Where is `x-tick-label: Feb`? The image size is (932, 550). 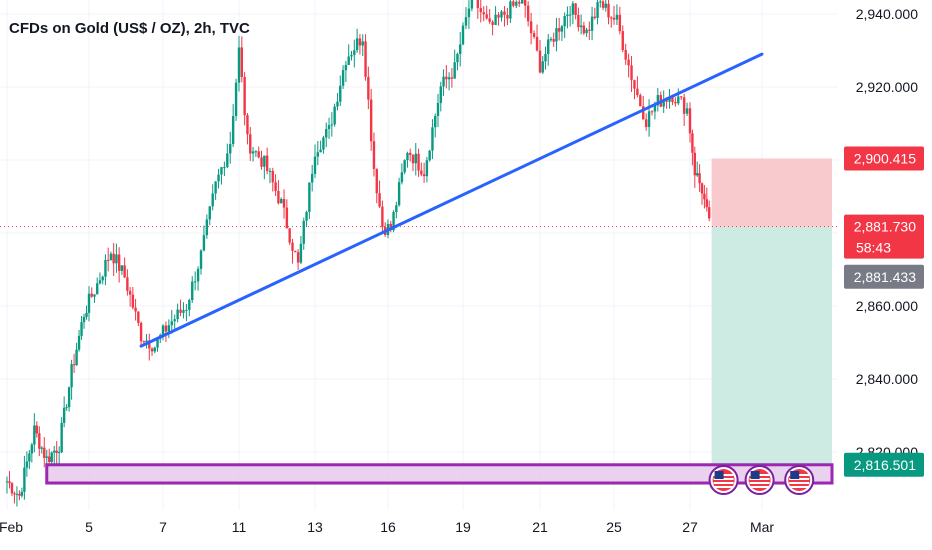 x-tick-label: Feb is located at coordinates (11, 527).